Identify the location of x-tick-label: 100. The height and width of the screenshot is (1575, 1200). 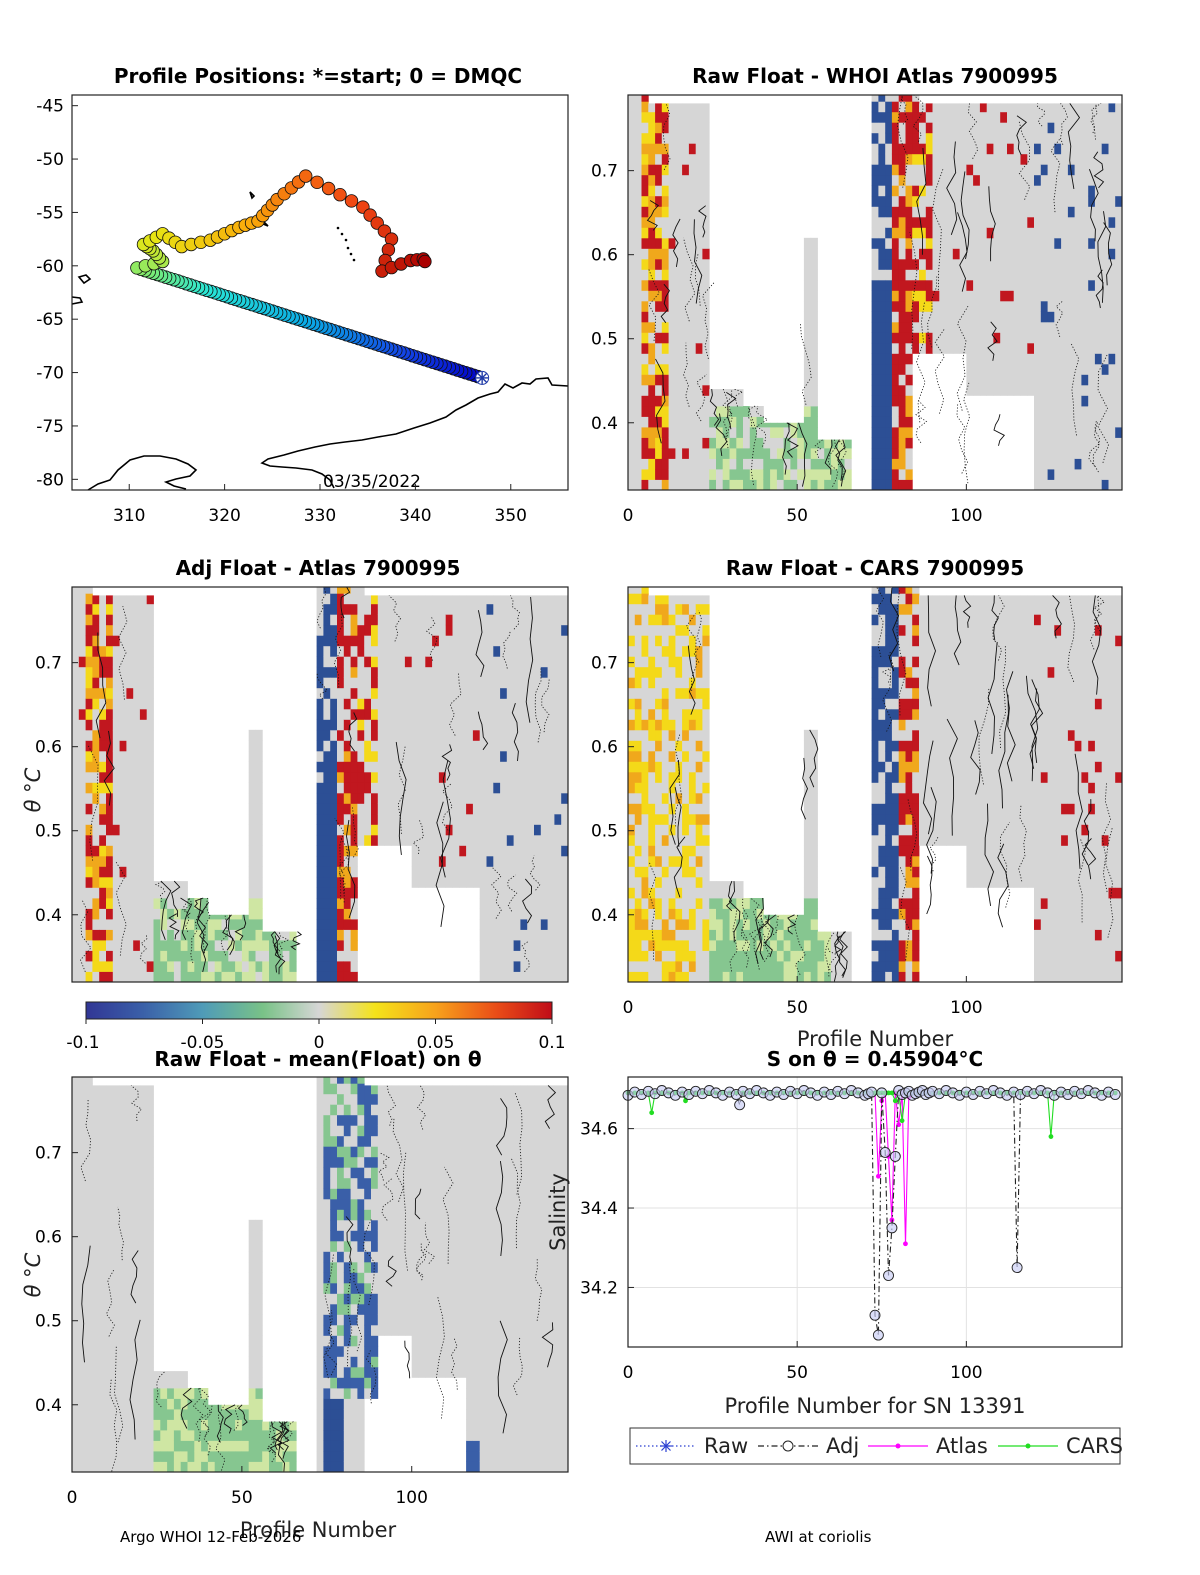
(966, 516).